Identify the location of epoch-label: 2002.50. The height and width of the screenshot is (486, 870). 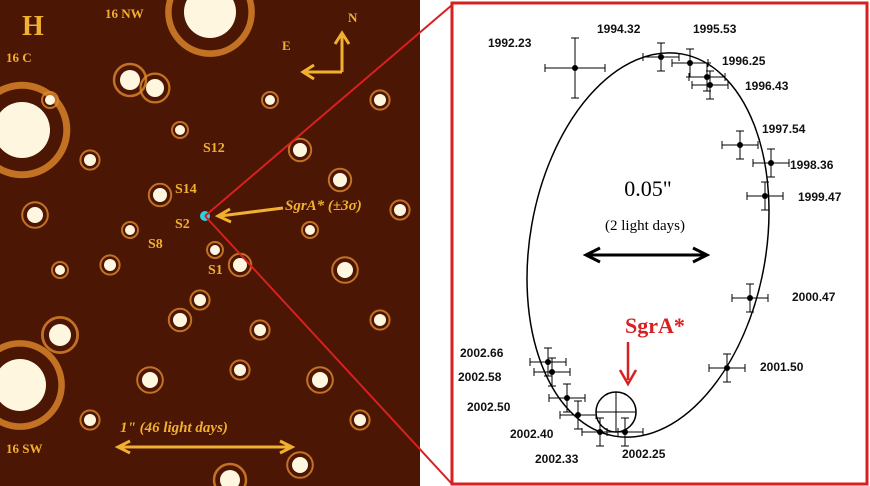
(489, 407).